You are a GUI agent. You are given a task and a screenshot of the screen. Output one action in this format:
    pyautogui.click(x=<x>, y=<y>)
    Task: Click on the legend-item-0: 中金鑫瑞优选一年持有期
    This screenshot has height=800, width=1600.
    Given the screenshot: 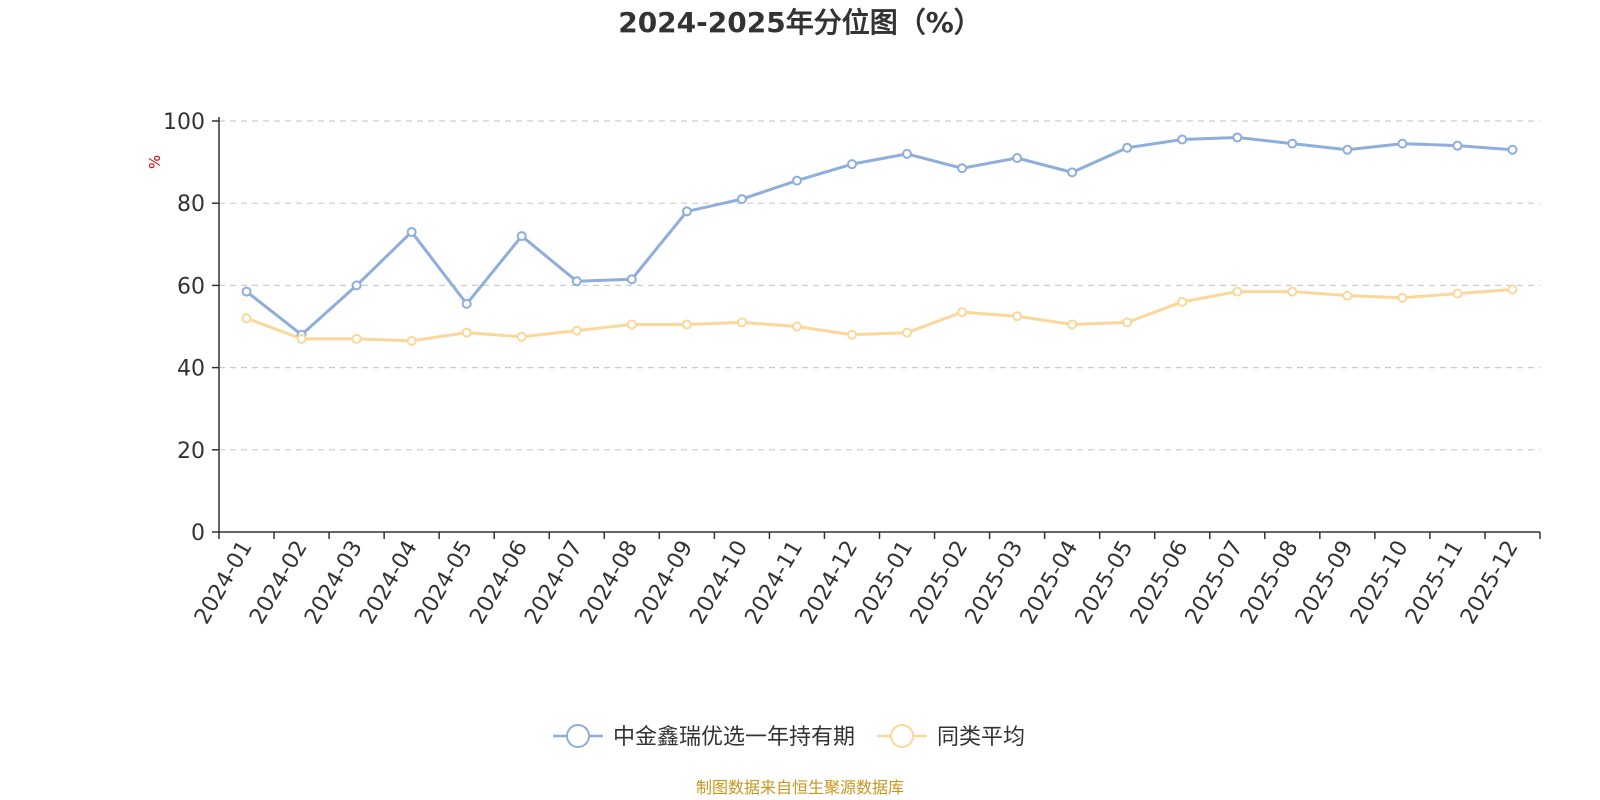 What is the action you would take?
    pyautogui.click(x=704, y=737)
    